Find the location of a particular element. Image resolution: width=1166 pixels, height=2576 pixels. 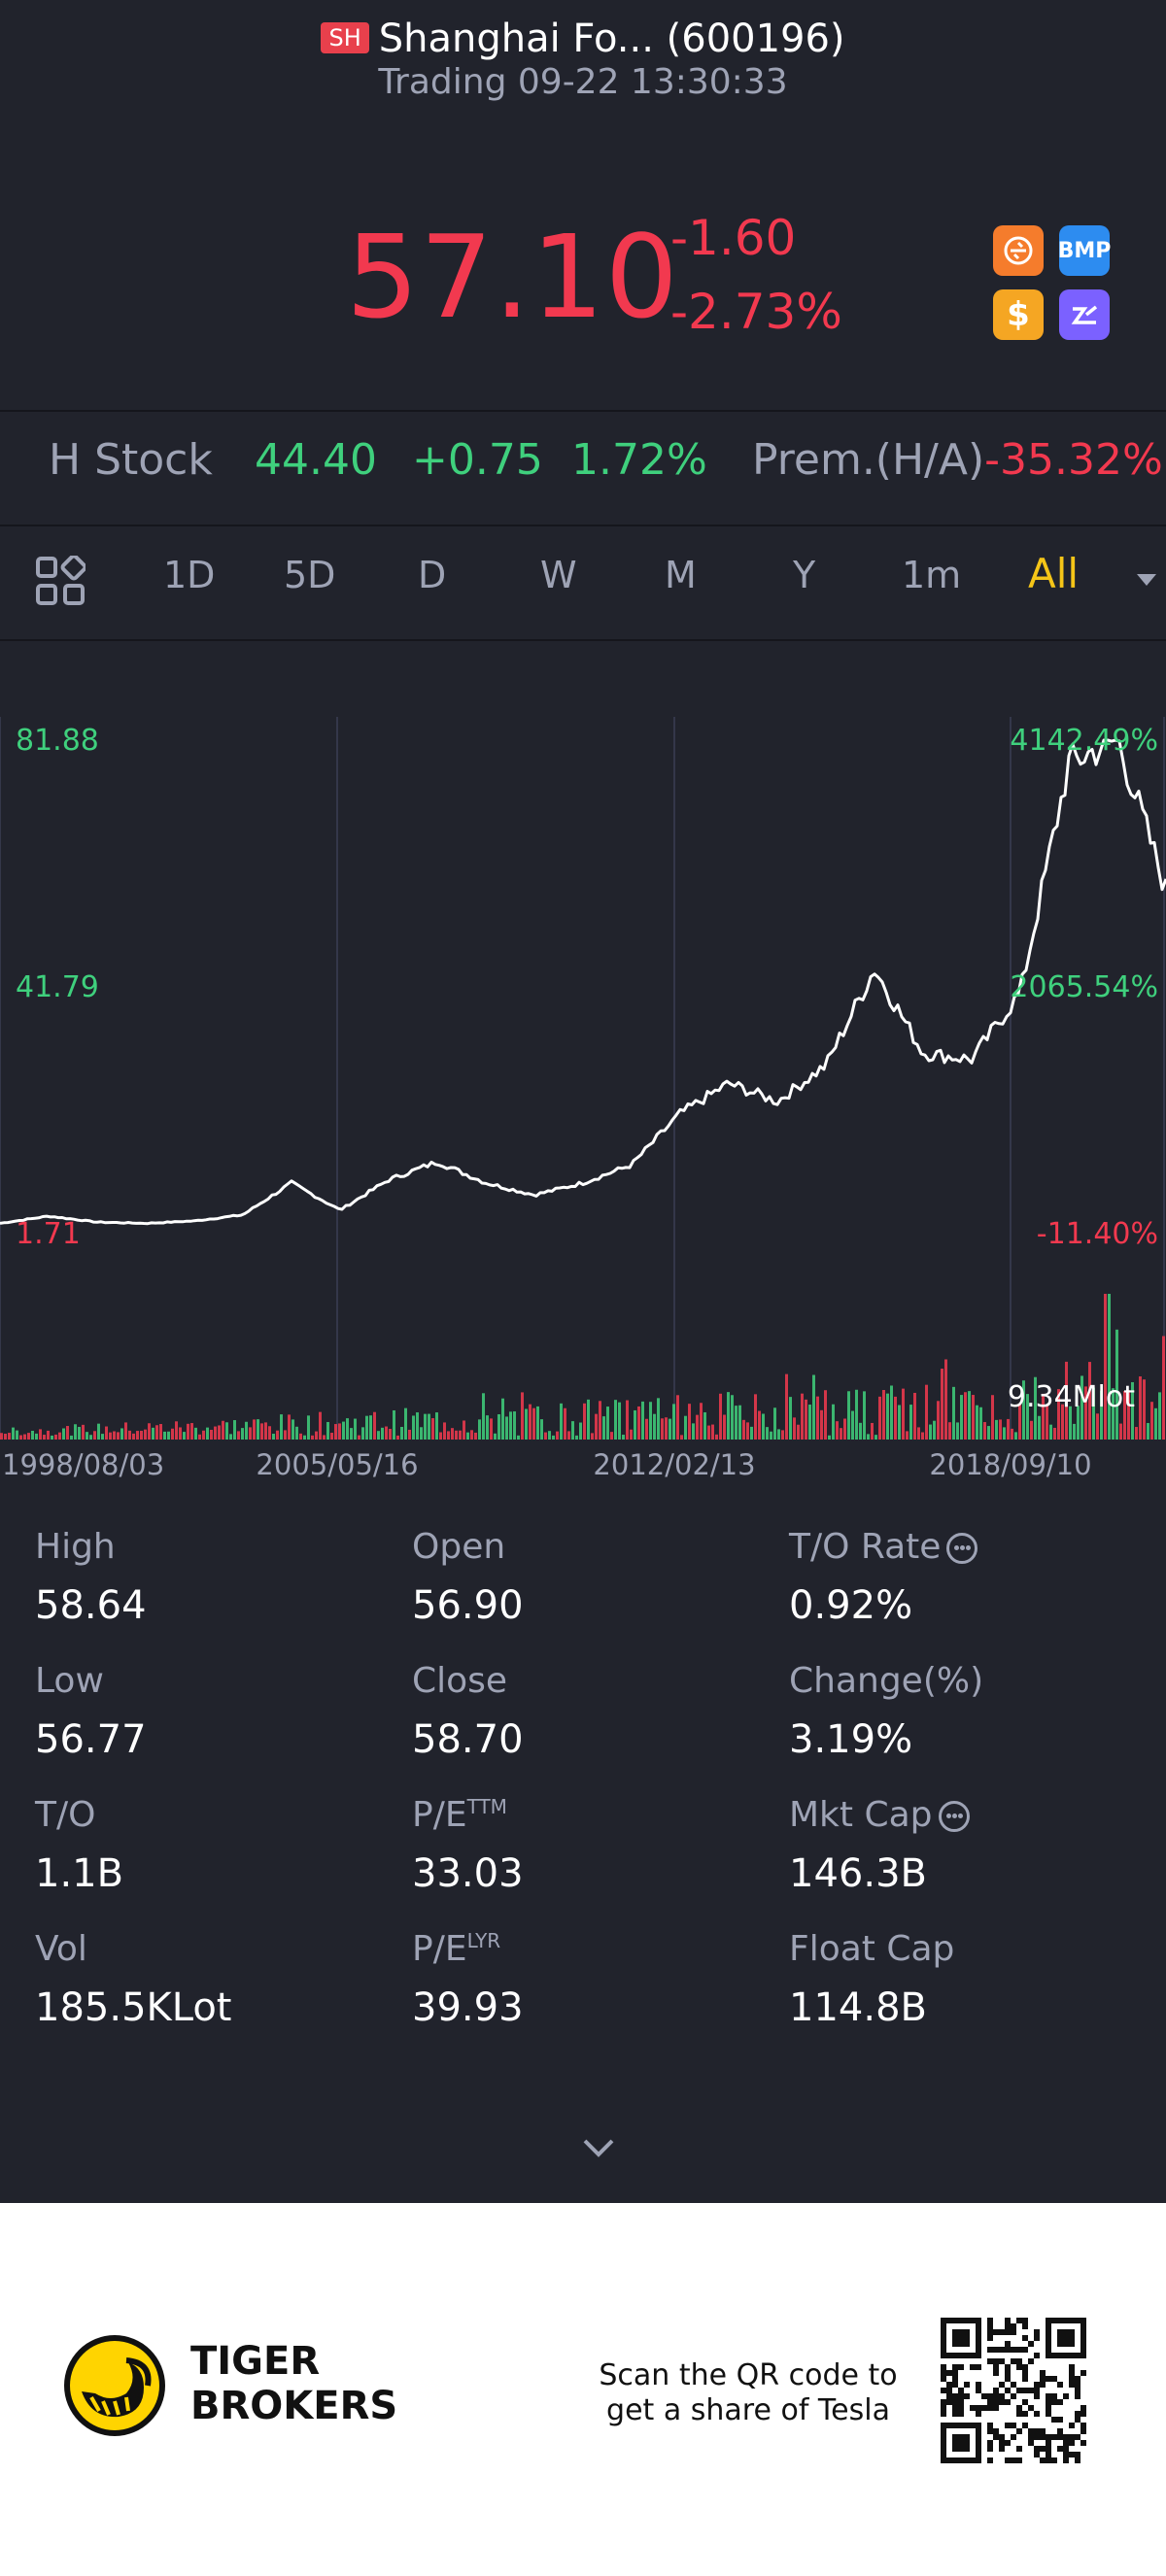

tab-weekly: W is located at coordinates (558, 575).